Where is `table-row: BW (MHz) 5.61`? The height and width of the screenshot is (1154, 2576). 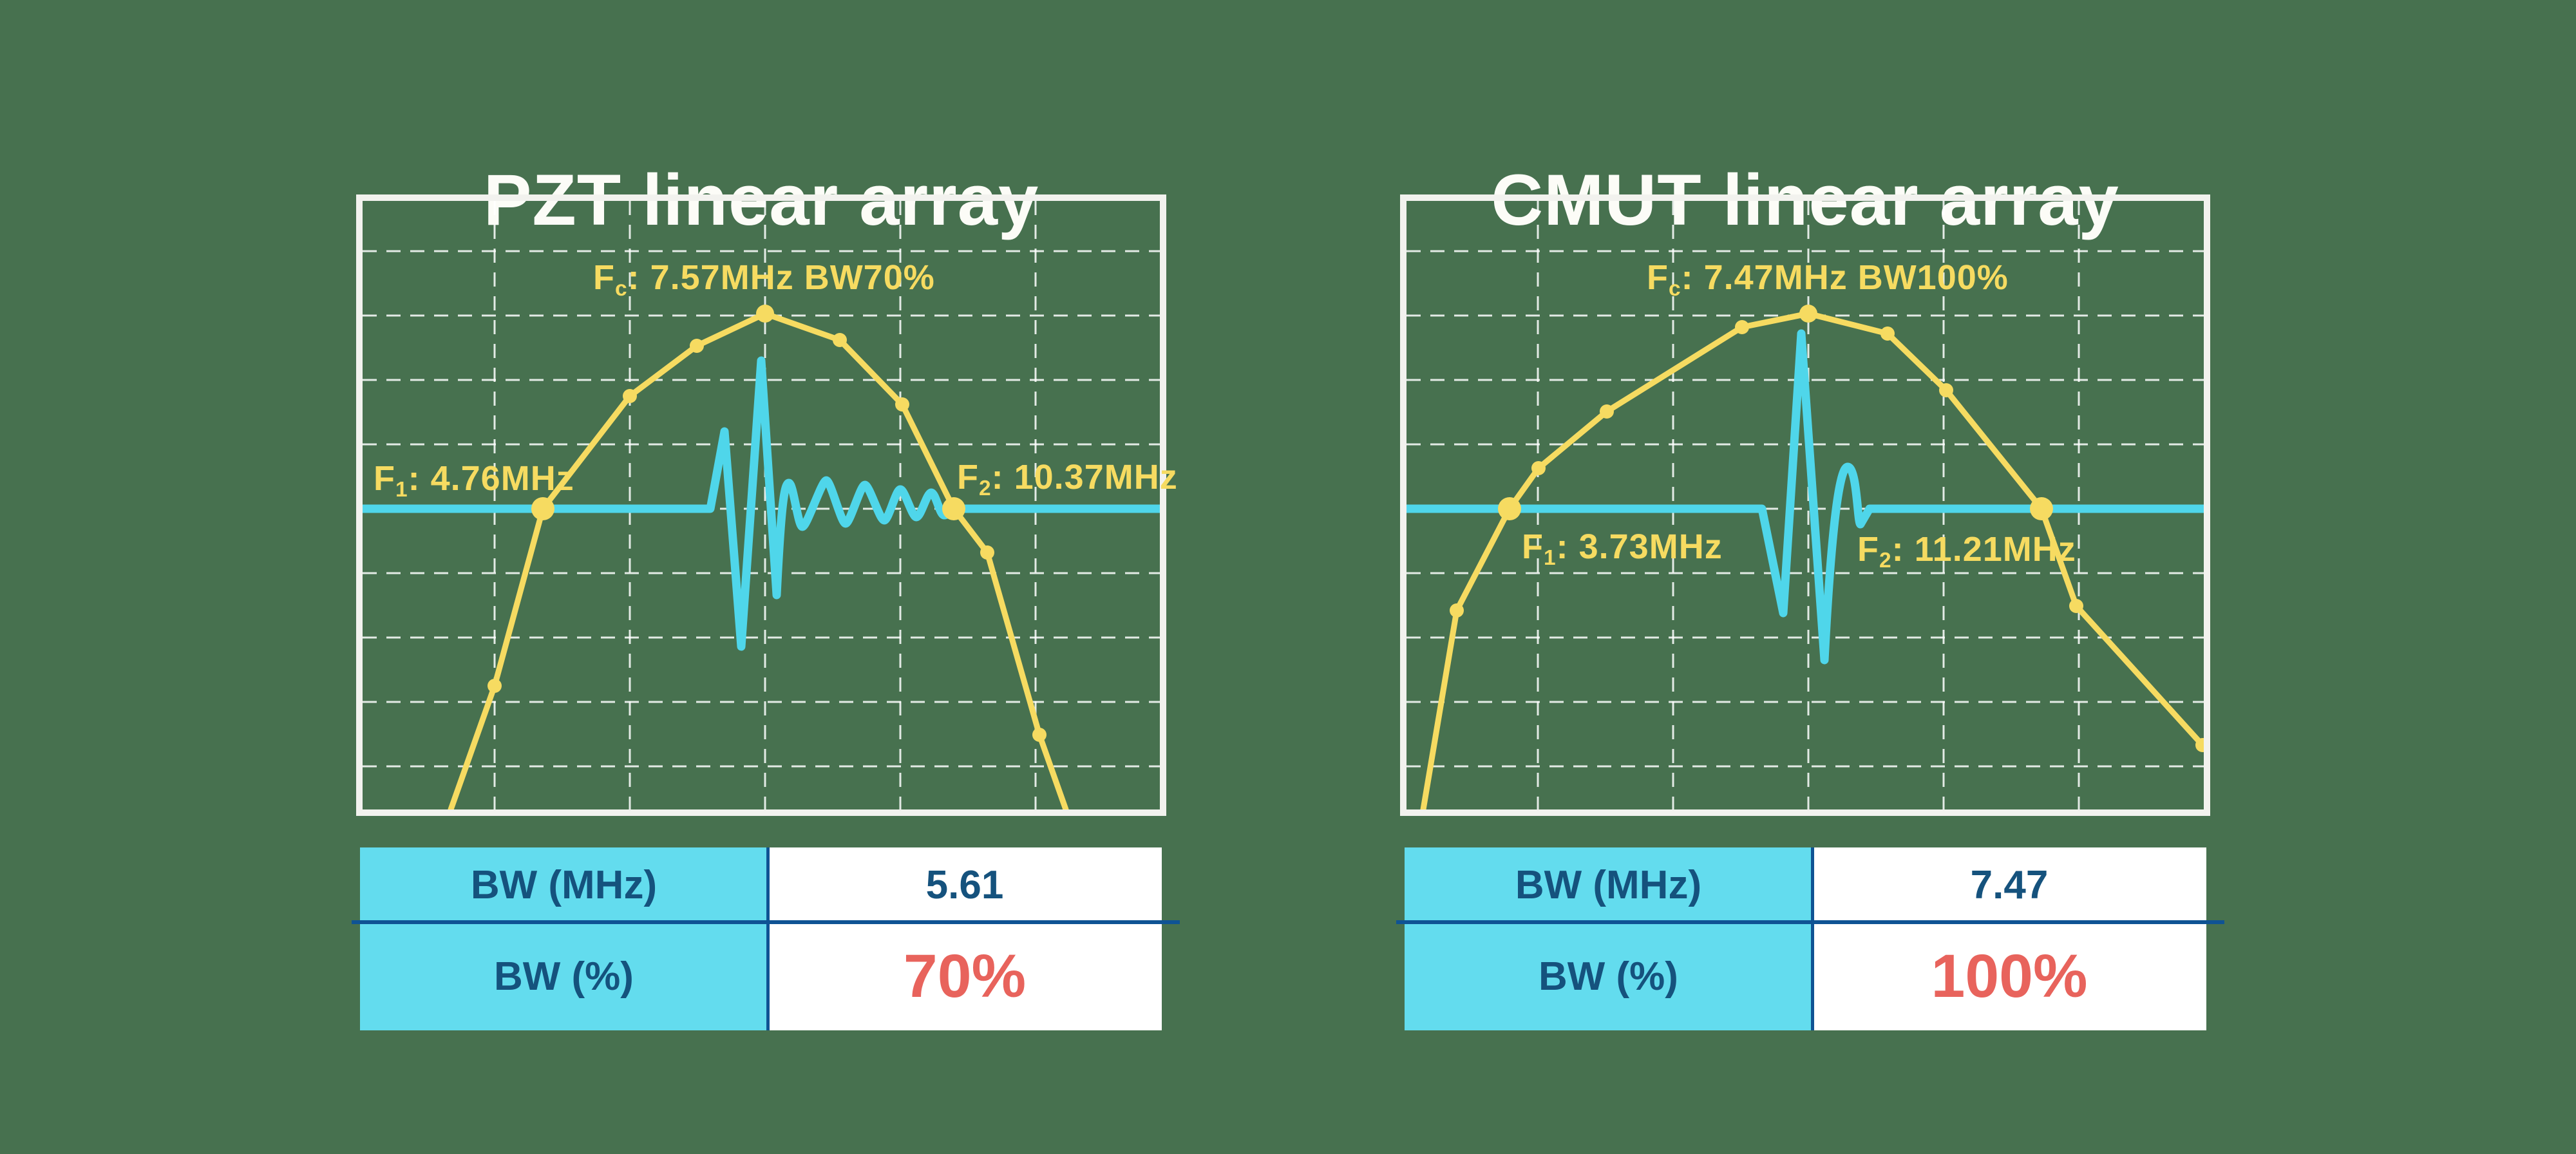 table-row: BW (MHz) 5.61 is located at coordinates (761, 884).